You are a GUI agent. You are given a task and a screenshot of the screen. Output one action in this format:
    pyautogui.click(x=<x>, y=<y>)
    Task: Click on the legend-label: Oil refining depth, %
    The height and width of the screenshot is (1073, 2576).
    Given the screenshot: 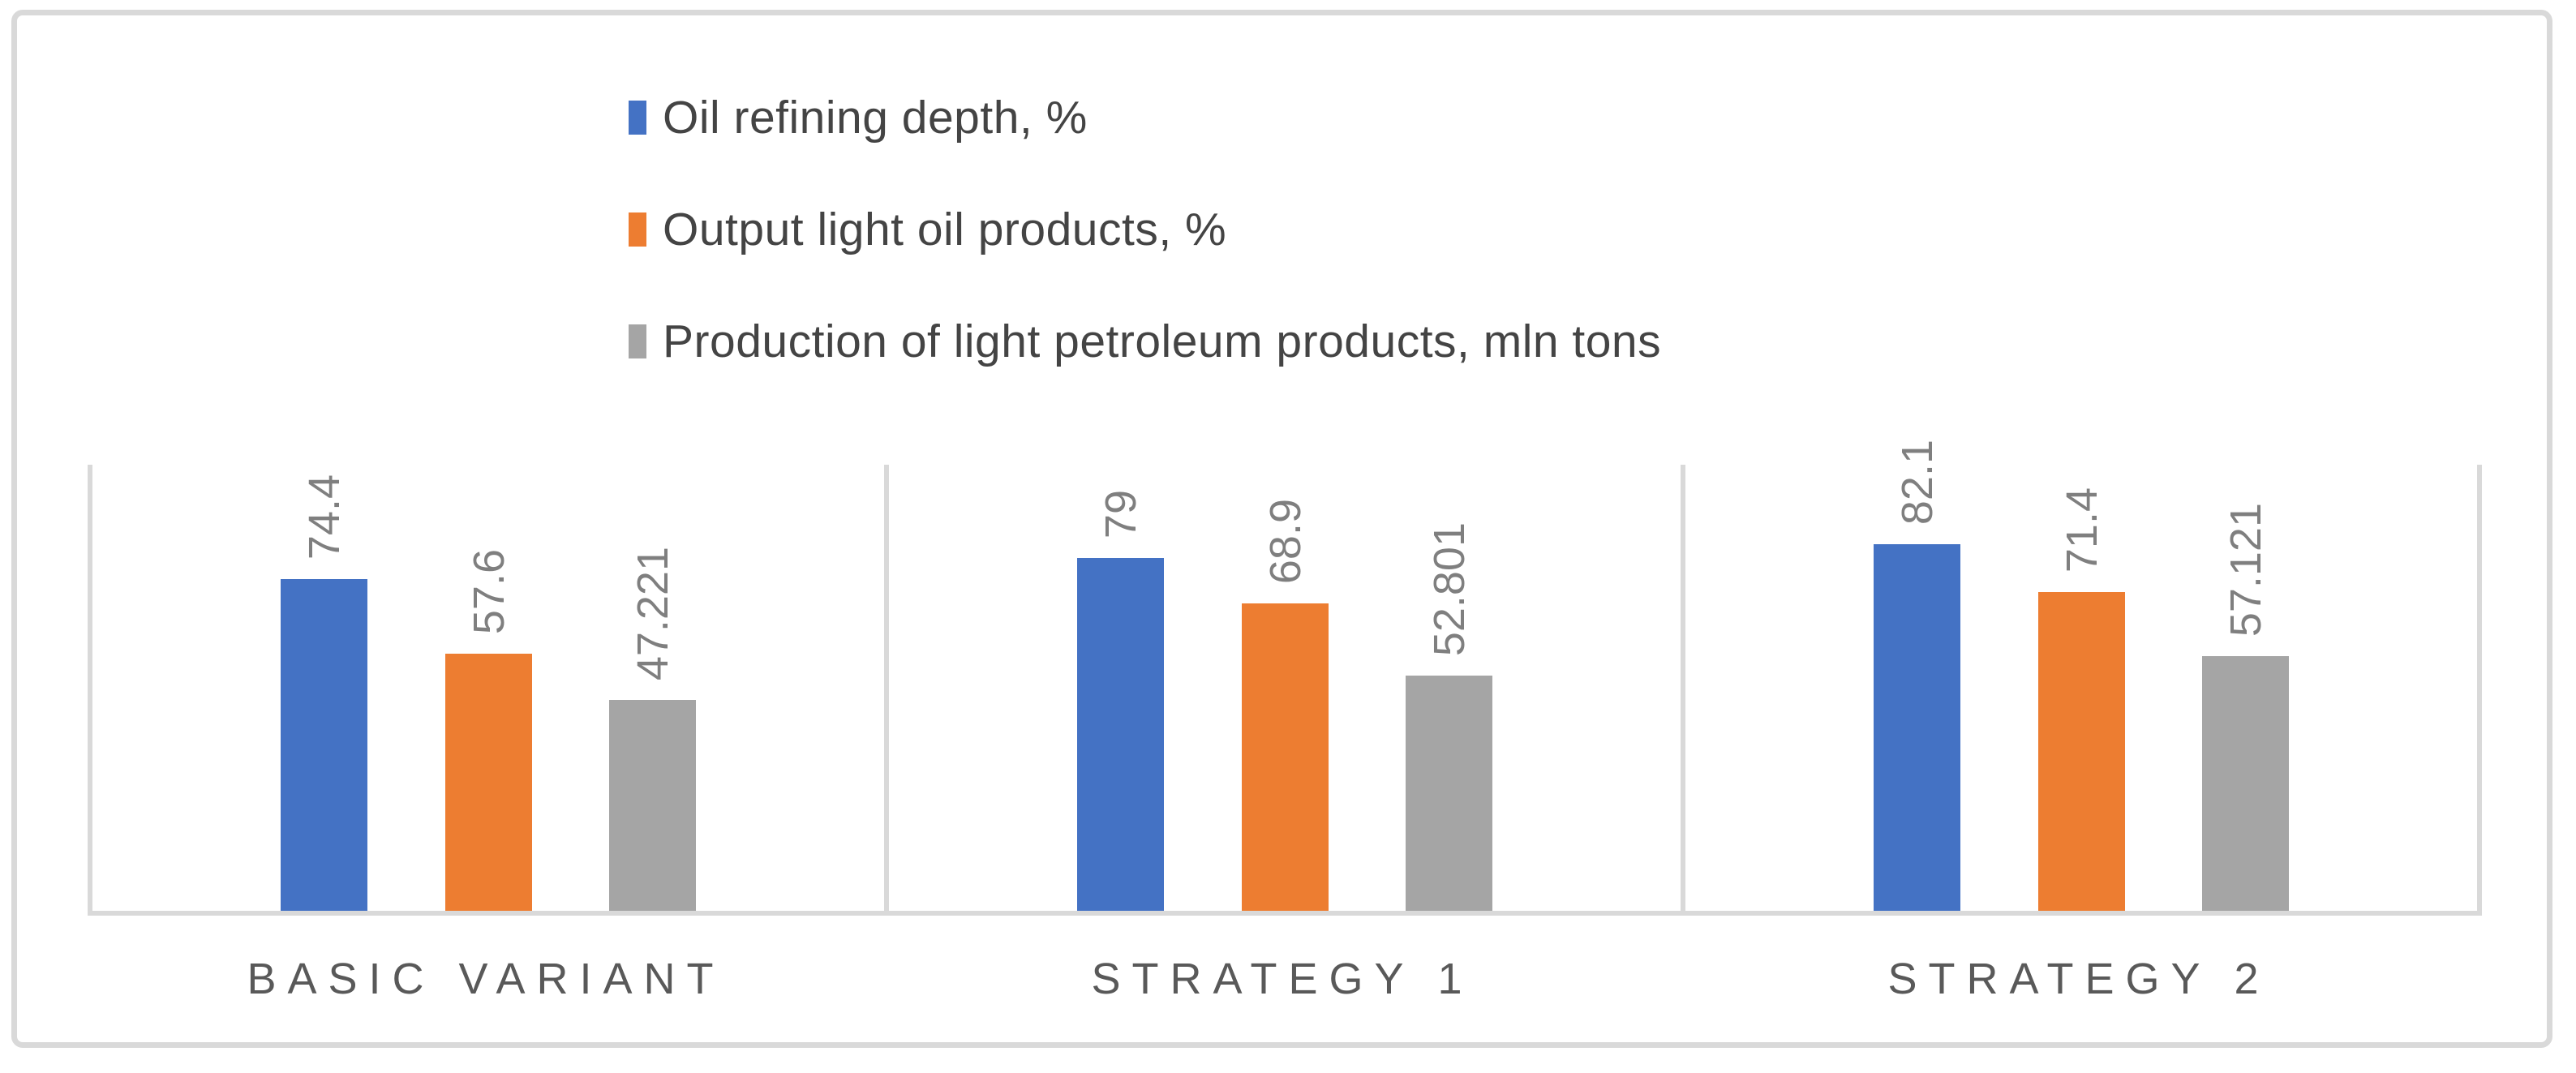 What is the action you would take?
    pyautogui.click(x=876, y=118)
    